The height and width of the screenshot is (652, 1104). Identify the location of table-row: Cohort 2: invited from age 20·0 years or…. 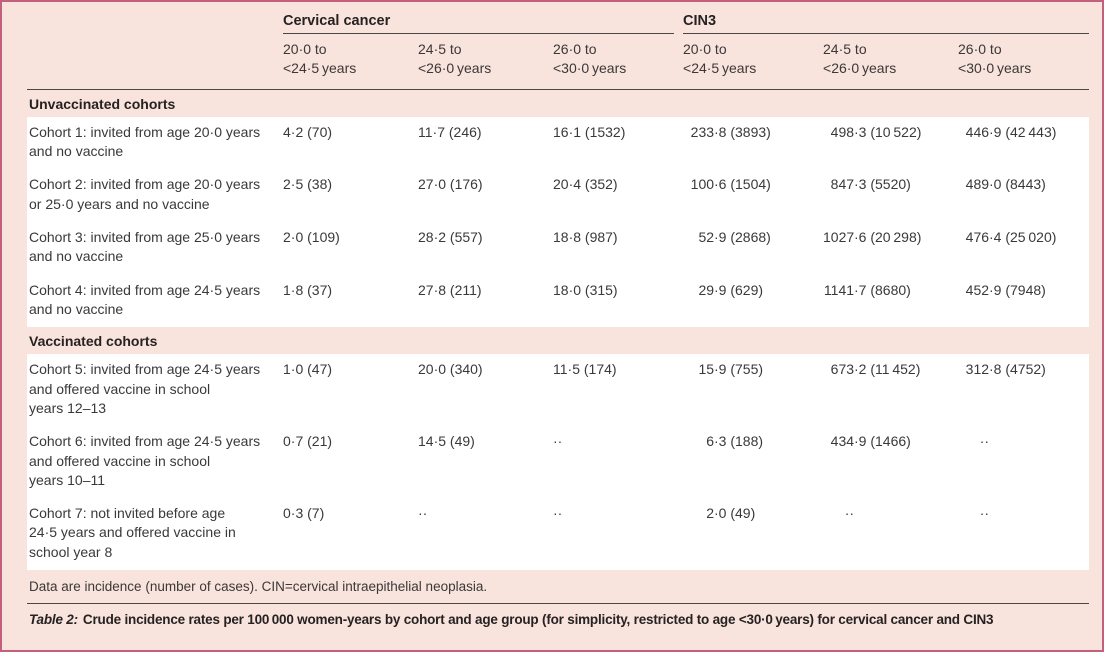
(558, 196).